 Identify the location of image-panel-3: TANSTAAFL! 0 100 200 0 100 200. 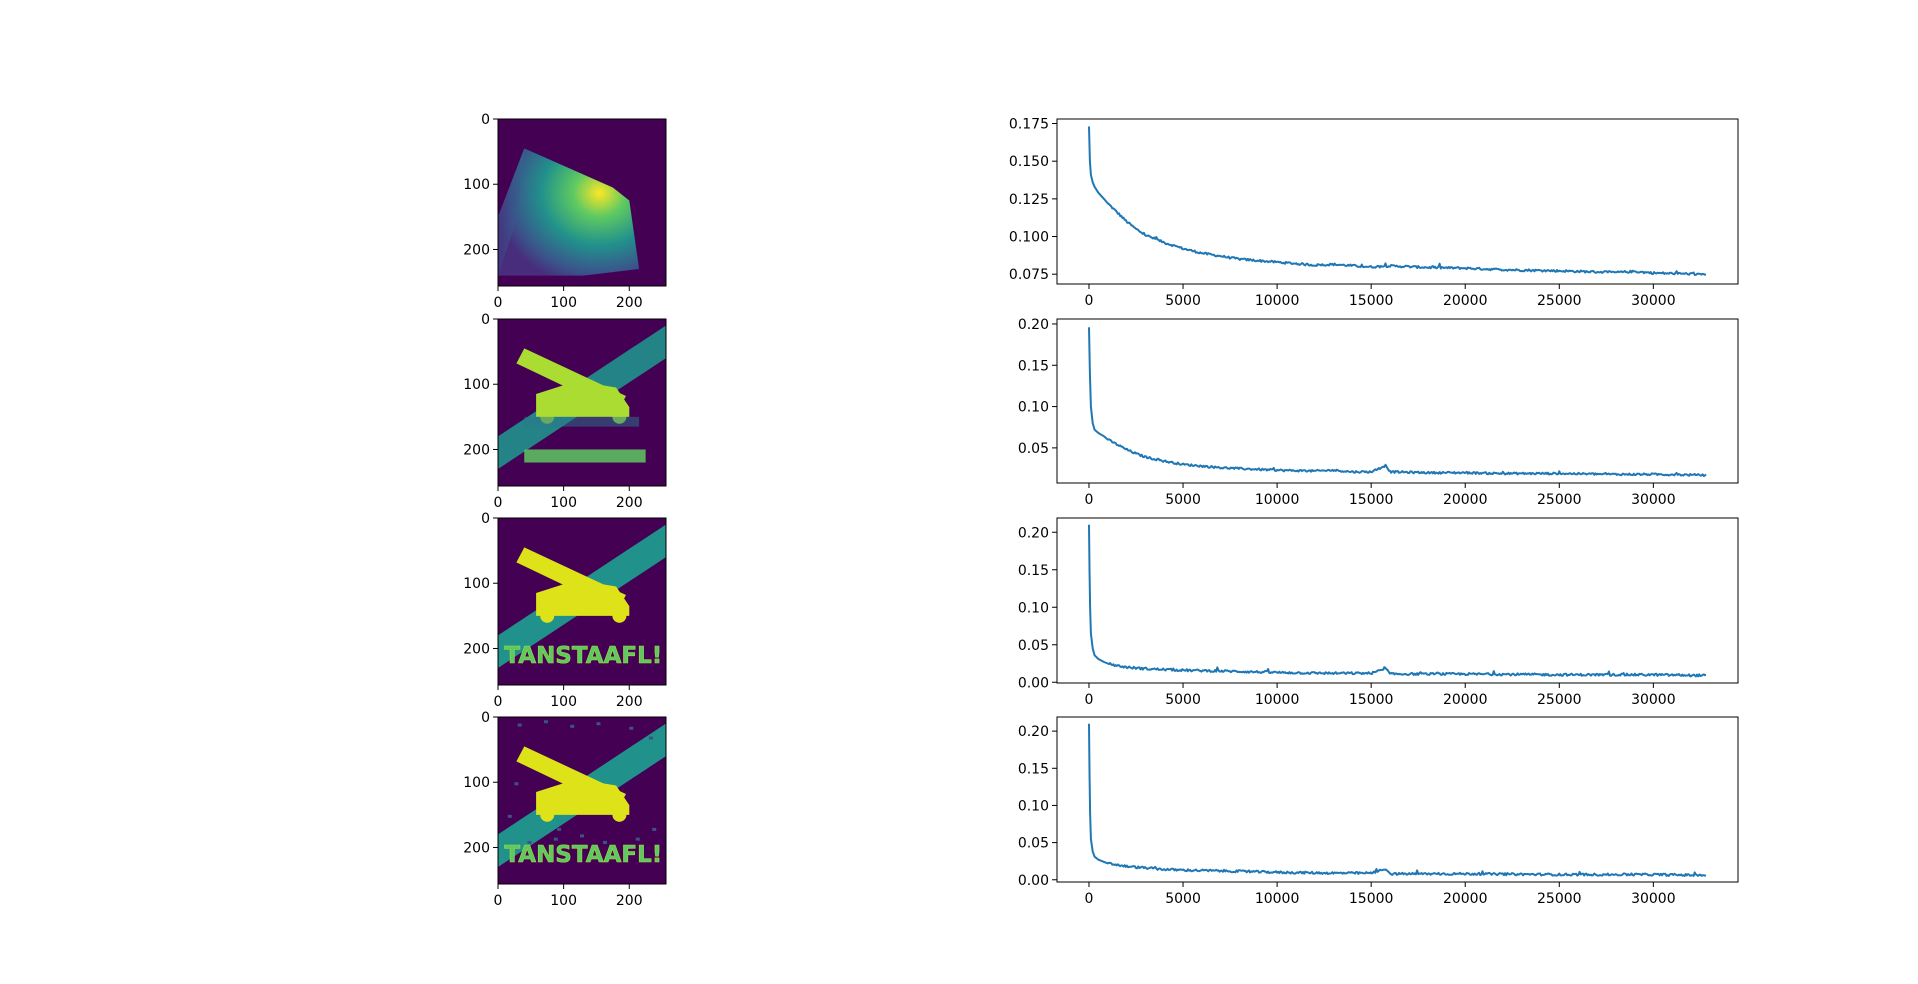
(565, 610).